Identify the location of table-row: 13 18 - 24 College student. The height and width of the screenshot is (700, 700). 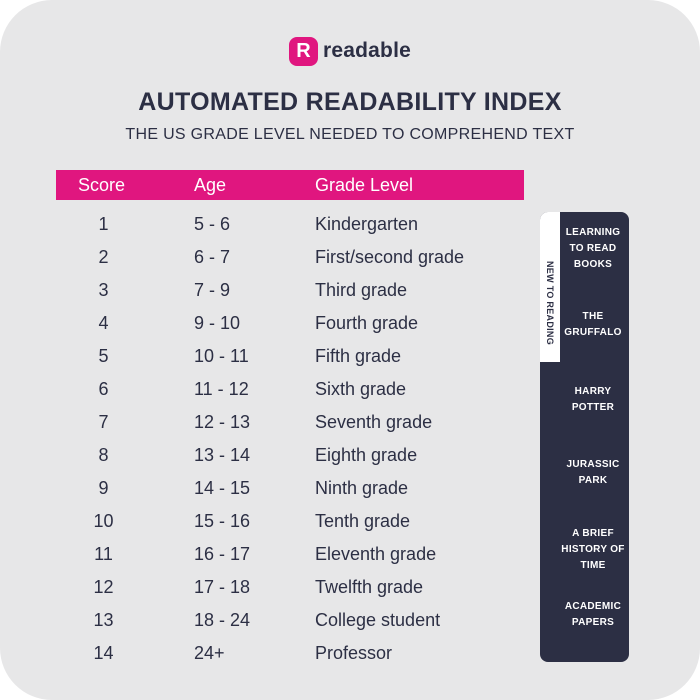
(290, 620).